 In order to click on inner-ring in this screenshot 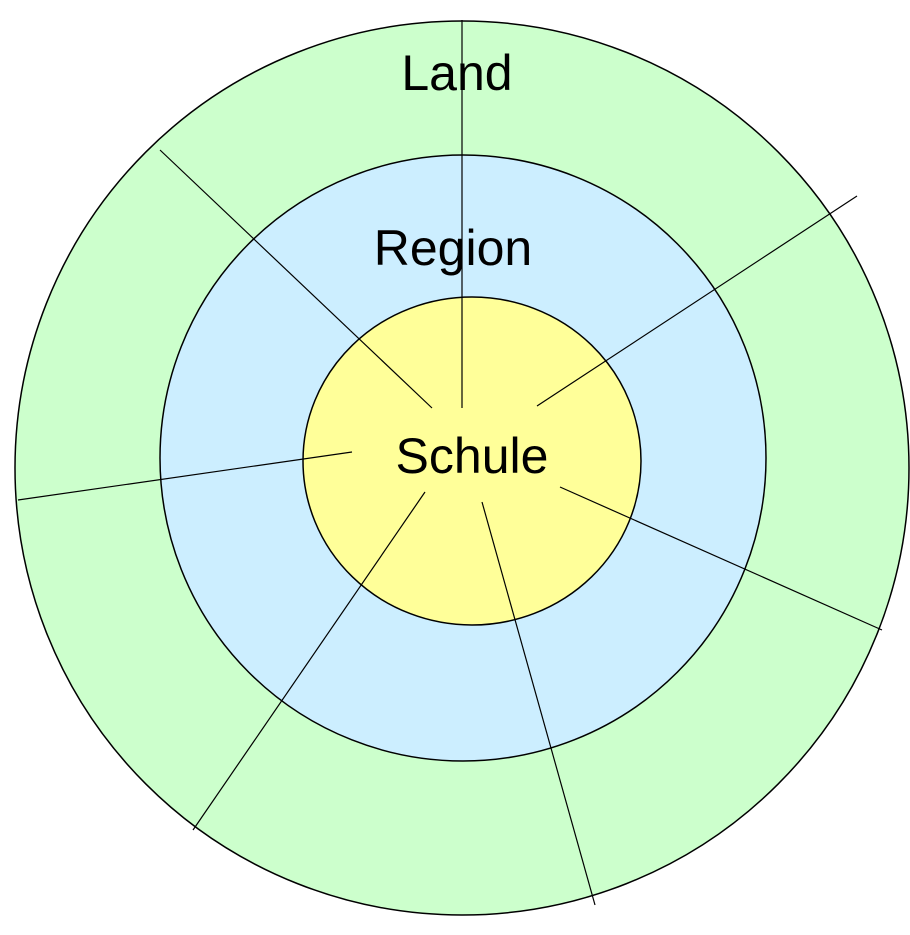, I will do `click(472, 461)`.